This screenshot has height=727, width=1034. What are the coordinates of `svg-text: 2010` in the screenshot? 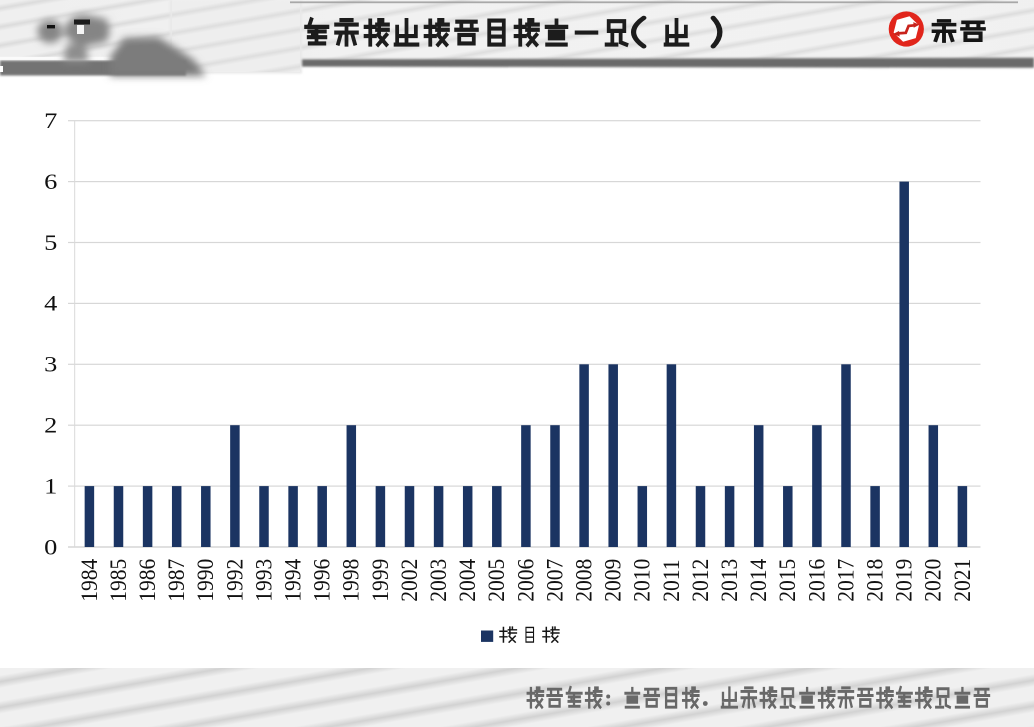 It's located at (642, 580).